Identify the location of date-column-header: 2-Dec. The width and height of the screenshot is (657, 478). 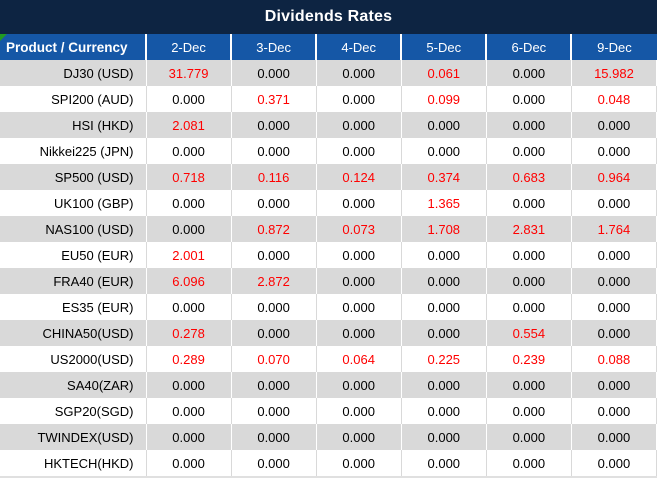
(189, 47).